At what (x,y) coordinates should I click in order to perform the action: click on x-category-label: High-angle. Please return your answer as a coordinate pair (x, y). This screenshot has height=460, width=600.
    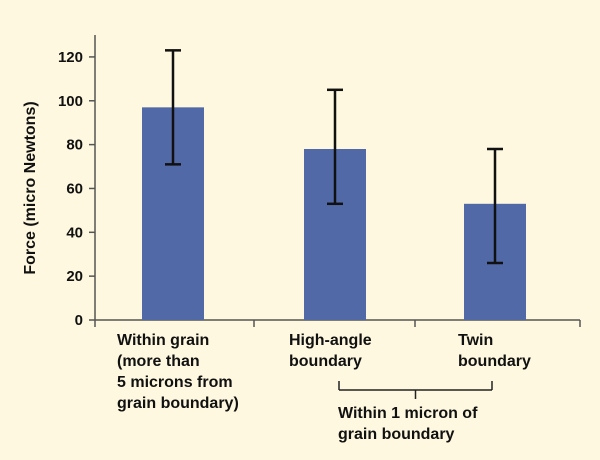
    Looking at the image, I should click on (330, 340).